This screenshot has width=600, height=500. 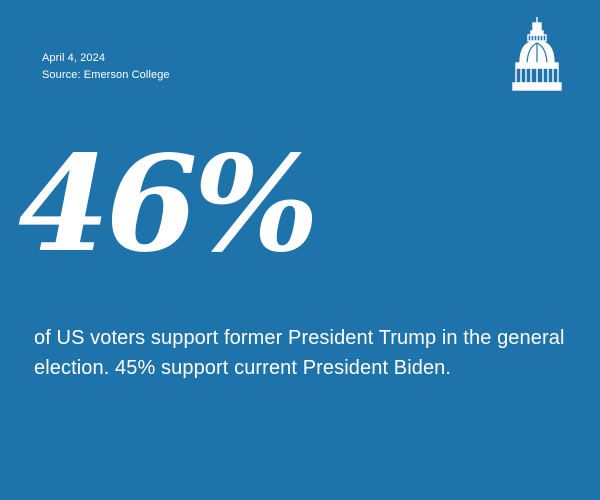 What do you see at coordinates (74, 58) in the screenshot?
I see `date-text: April 4, 2024` at bounding box center [74, 58].